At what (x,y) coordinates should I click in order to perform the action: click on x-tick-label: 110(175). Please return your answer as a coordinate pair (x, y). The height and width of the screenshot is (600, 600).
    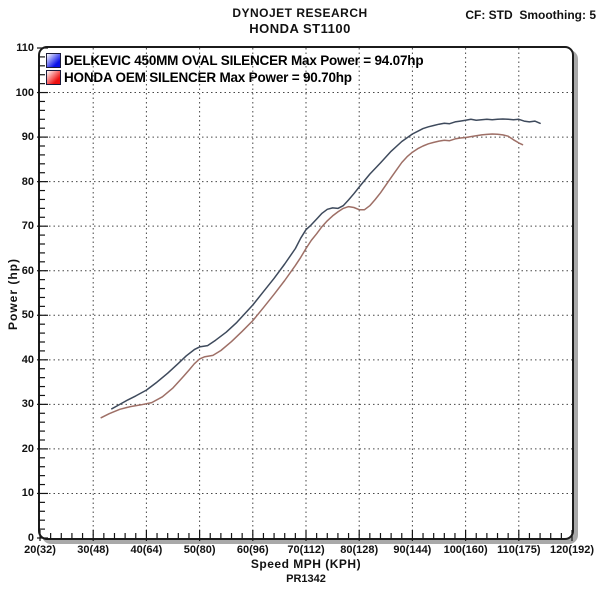
    Looking at the image, I should click on (519, 550).